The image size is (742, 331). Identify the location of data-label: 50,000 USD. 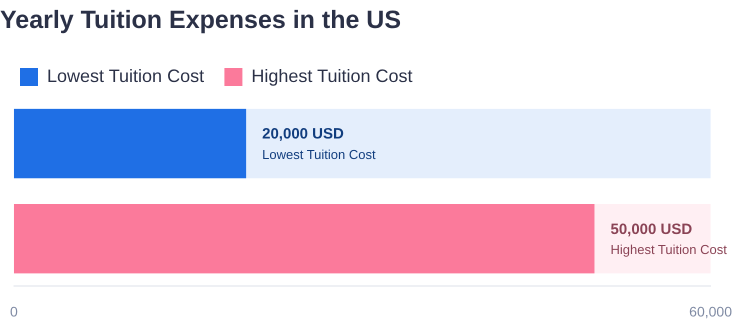
(651, 229).